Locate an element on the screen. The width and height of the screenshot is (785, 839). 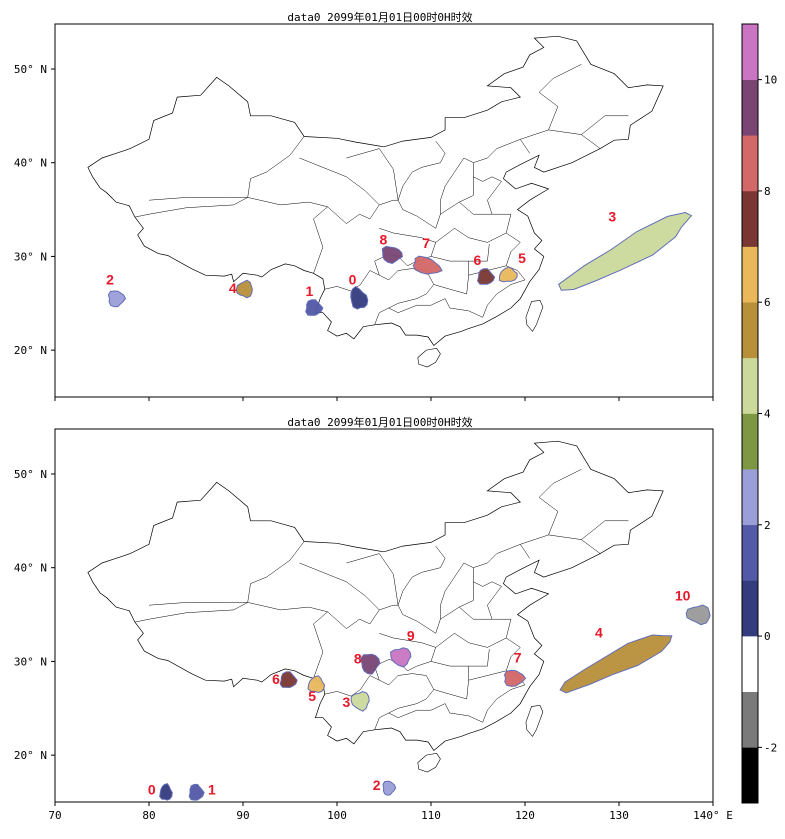
blob-label: 10 is located at coordinates (683, 596).